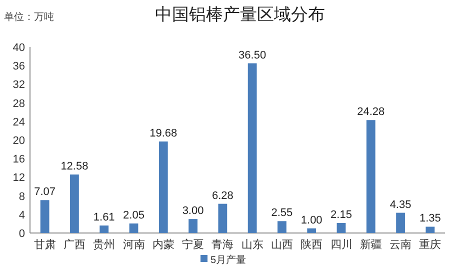  Describe the element at coordinates (401, 204) in the screenshot. I see `data-label: 4.35` at that location.